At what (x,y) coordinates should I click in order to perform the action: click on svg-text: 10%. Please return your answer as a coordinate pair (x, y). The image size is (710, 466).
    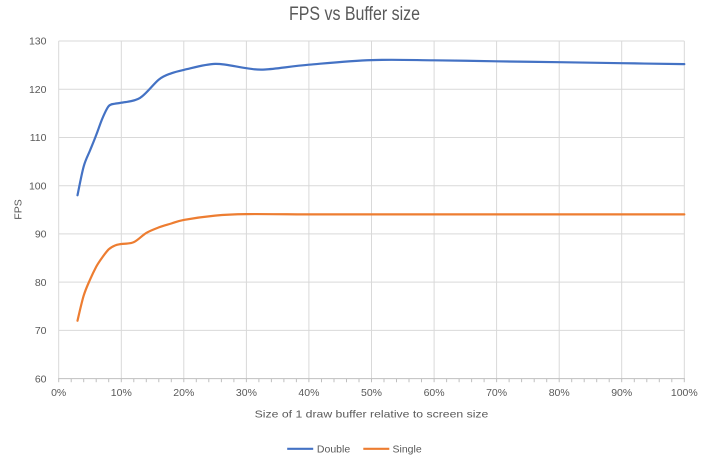
    Looking at the image, I should click on (121, 393).